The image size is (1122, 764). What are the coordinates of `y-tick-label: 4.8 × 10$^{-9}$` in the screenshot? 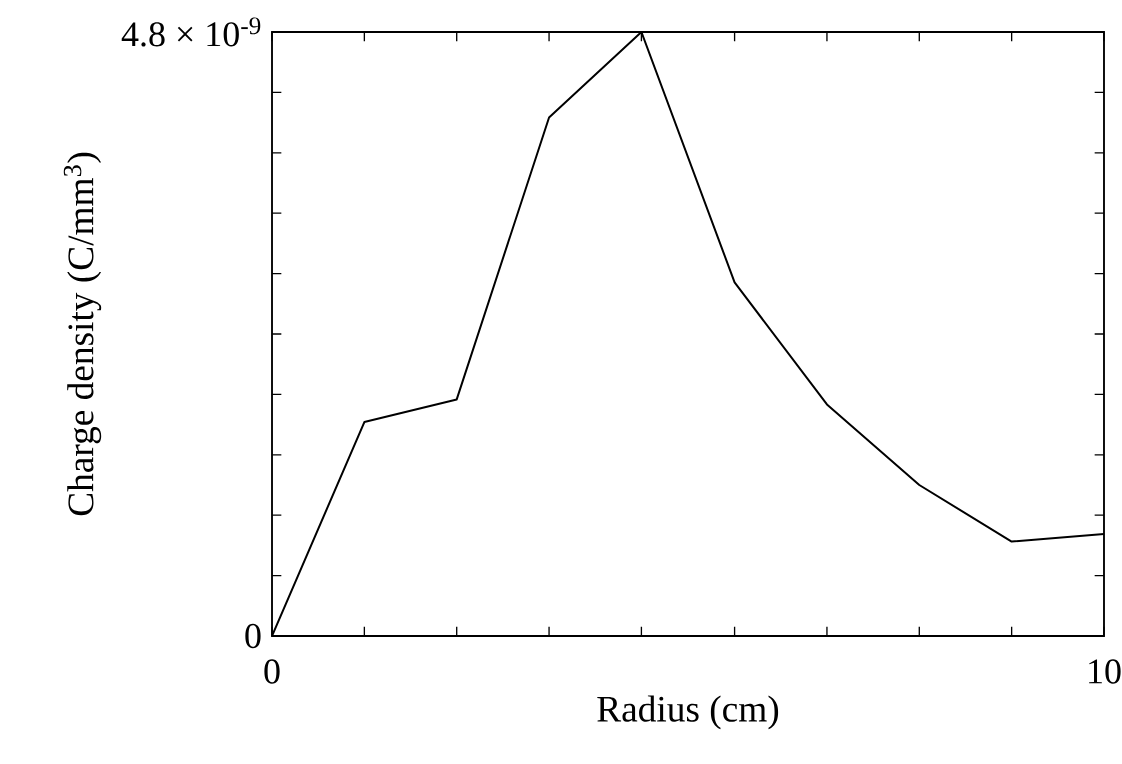 It's located at (191, 32).